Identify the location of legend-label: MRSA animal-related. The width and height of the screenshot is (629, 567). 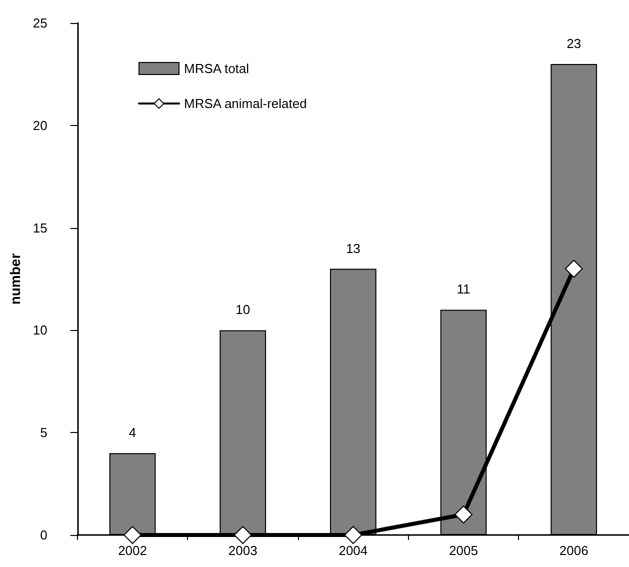
(245, 103).